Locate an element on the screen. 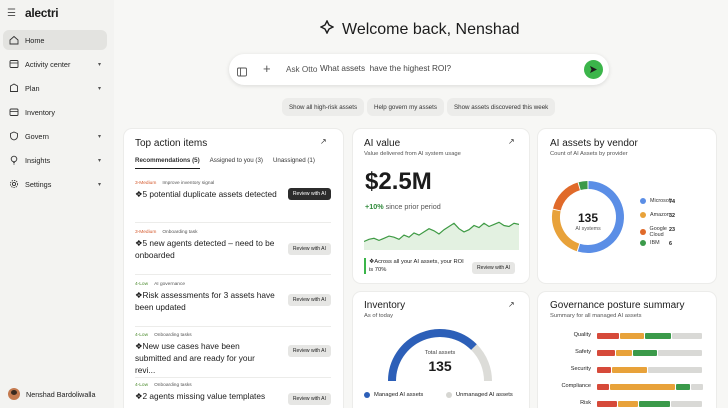 The height and width of the screenshot is (408, 728). nav-item-settings: Settings ▾ is located at coordinates (55, 184).